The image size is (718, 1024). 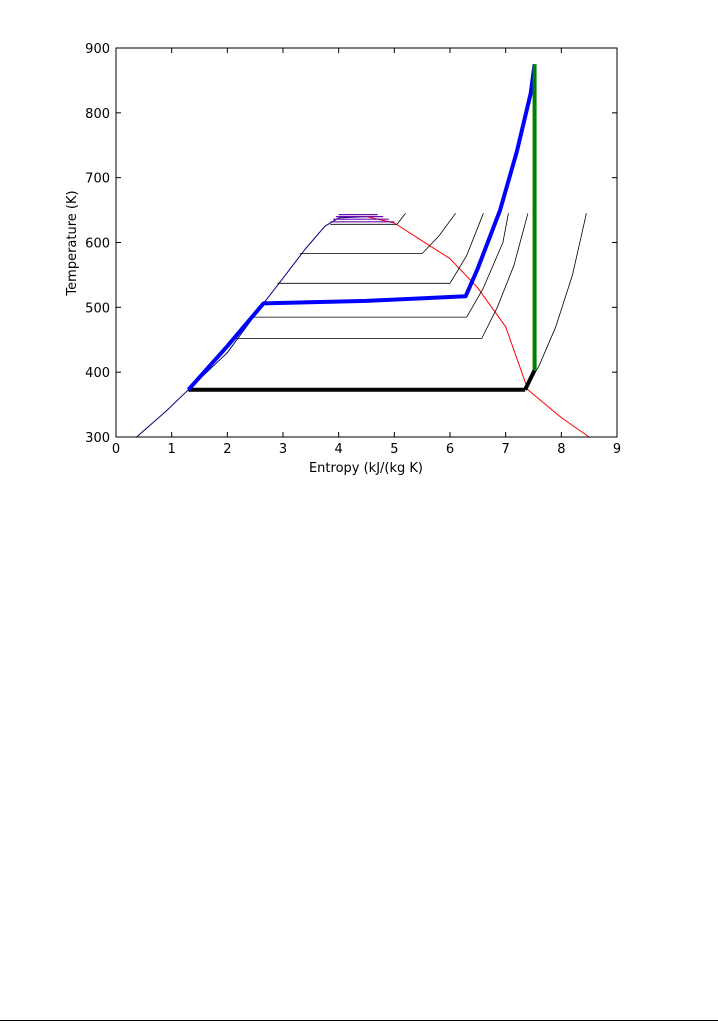 I want to click on x-tick-label: 1, so click(x=172, y=449).